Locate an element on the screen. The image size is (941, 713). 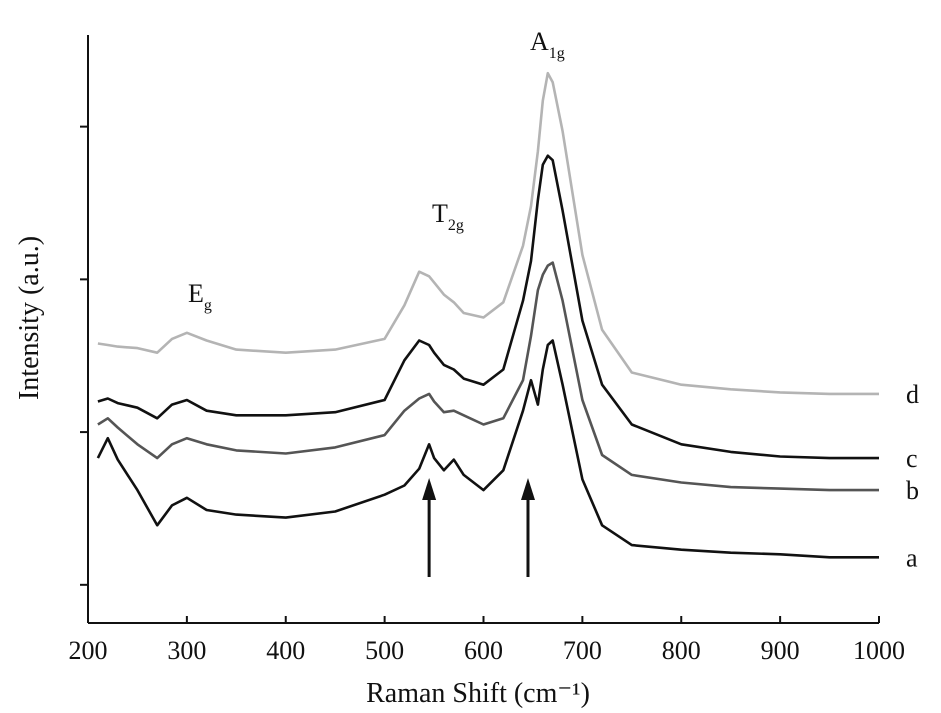
series-label: b is located at coordinates (912, 490).